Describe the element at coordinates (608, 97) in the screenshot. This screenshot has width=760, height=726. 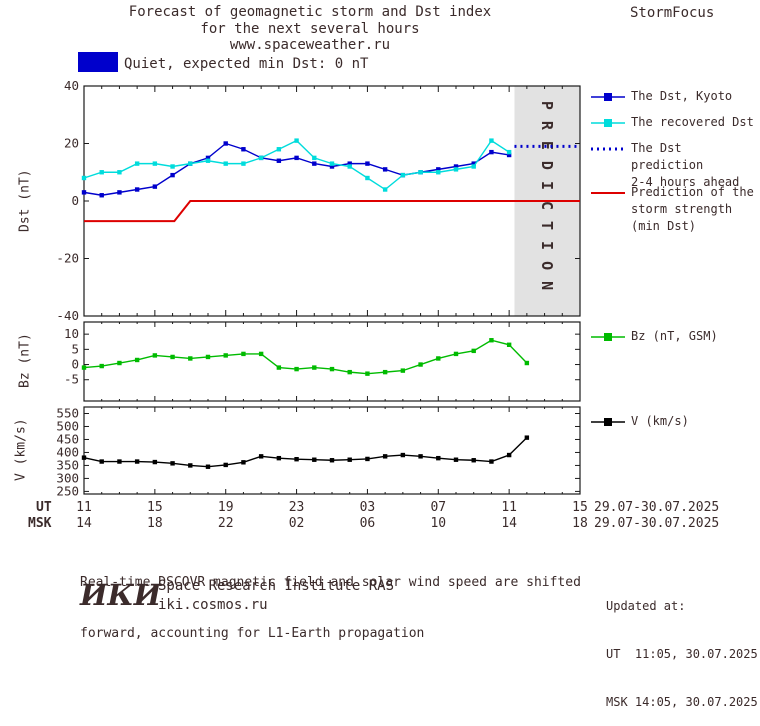
I see `dst-kyoto-line-sample-icon` at that location.